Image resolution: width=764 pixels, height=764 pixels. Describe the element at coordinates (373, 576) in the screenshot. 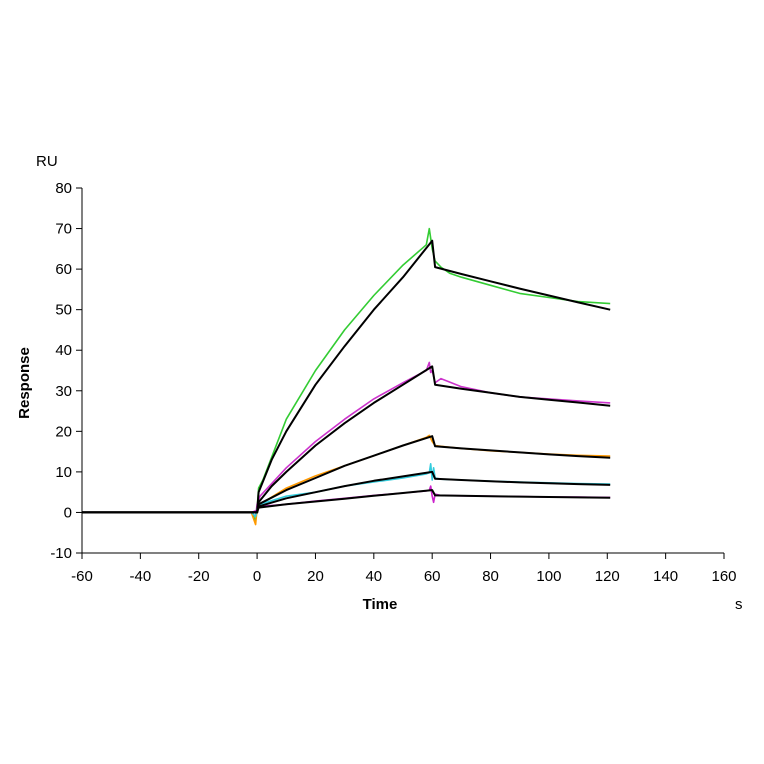

I see `x-tick-label: 40` at that location.